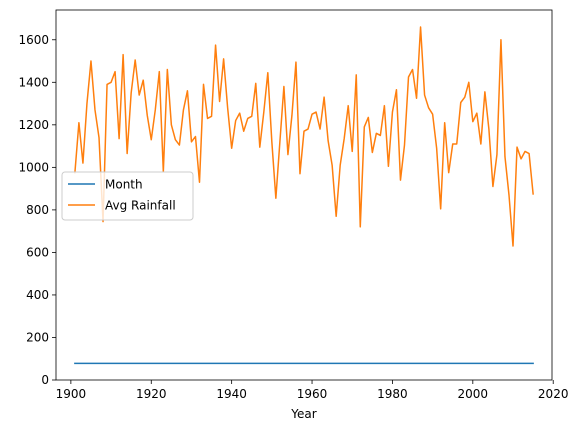  What do you see at coordinates (392, 394) in the screenshot?
I see `x-tick-label: 1980` at bounding box center [392, 394].